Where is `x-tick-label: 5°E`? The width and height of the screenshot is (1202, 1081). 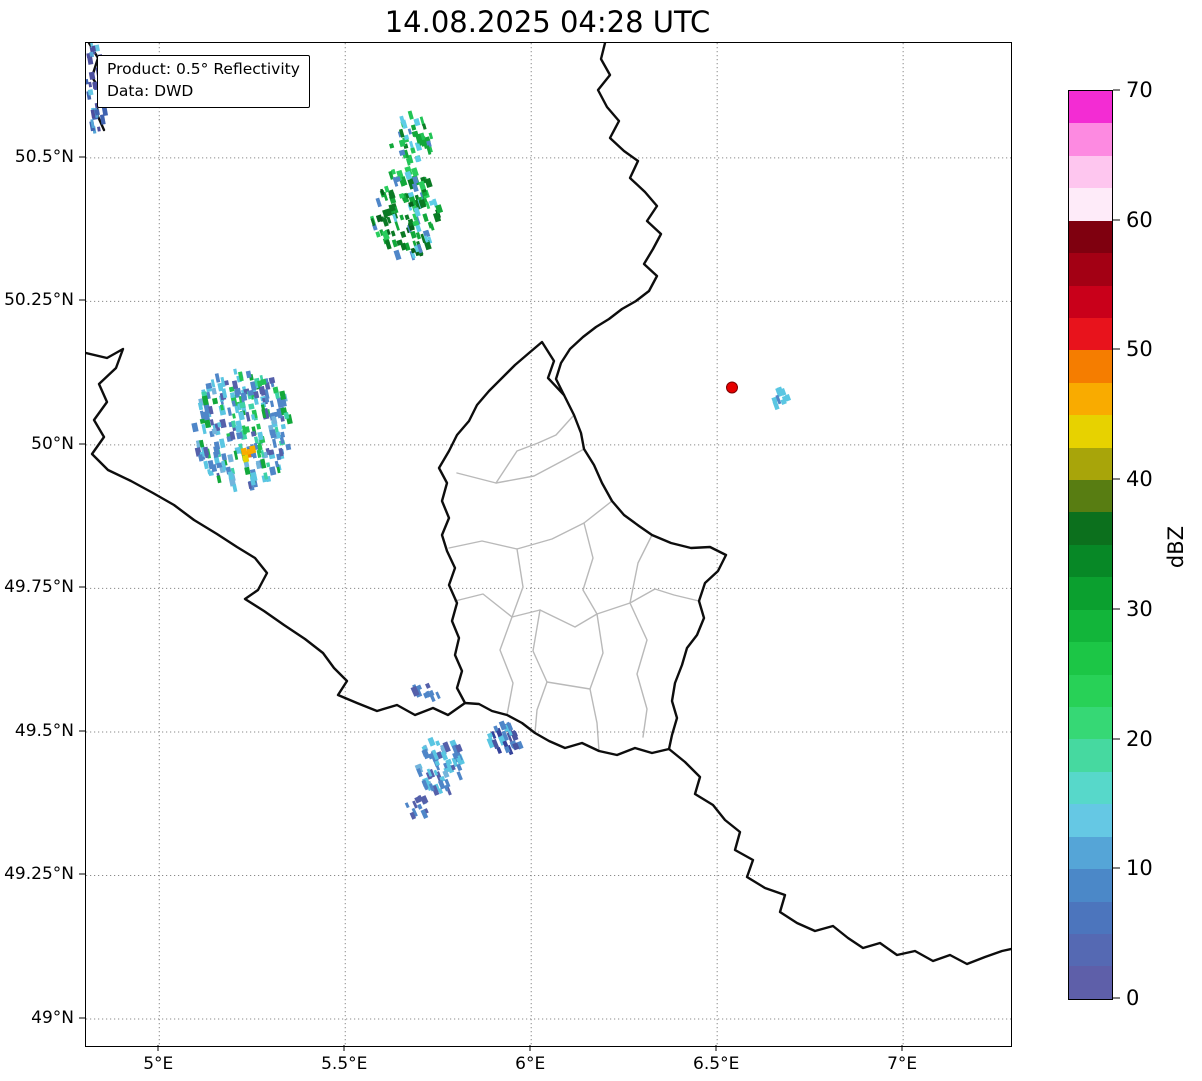
x-tick-label: 5°E is located at coordinates (158, 1064).